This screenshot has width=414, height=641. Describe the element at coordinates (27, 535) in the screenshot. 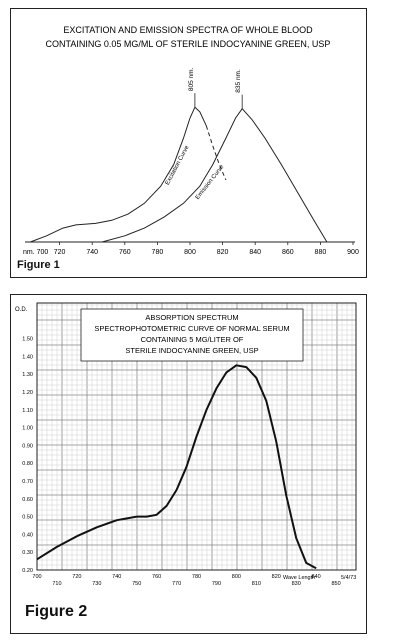

I see `y-tick-label: 0.40` at that location.